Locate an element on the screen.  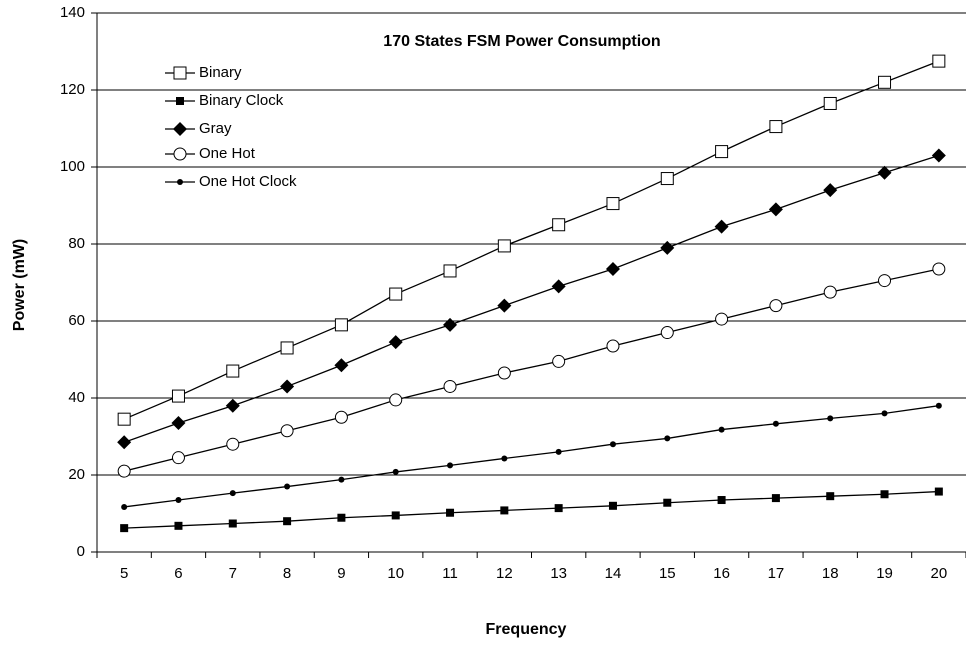
x-tick-label: 18 is located at coordinates (830, 573).